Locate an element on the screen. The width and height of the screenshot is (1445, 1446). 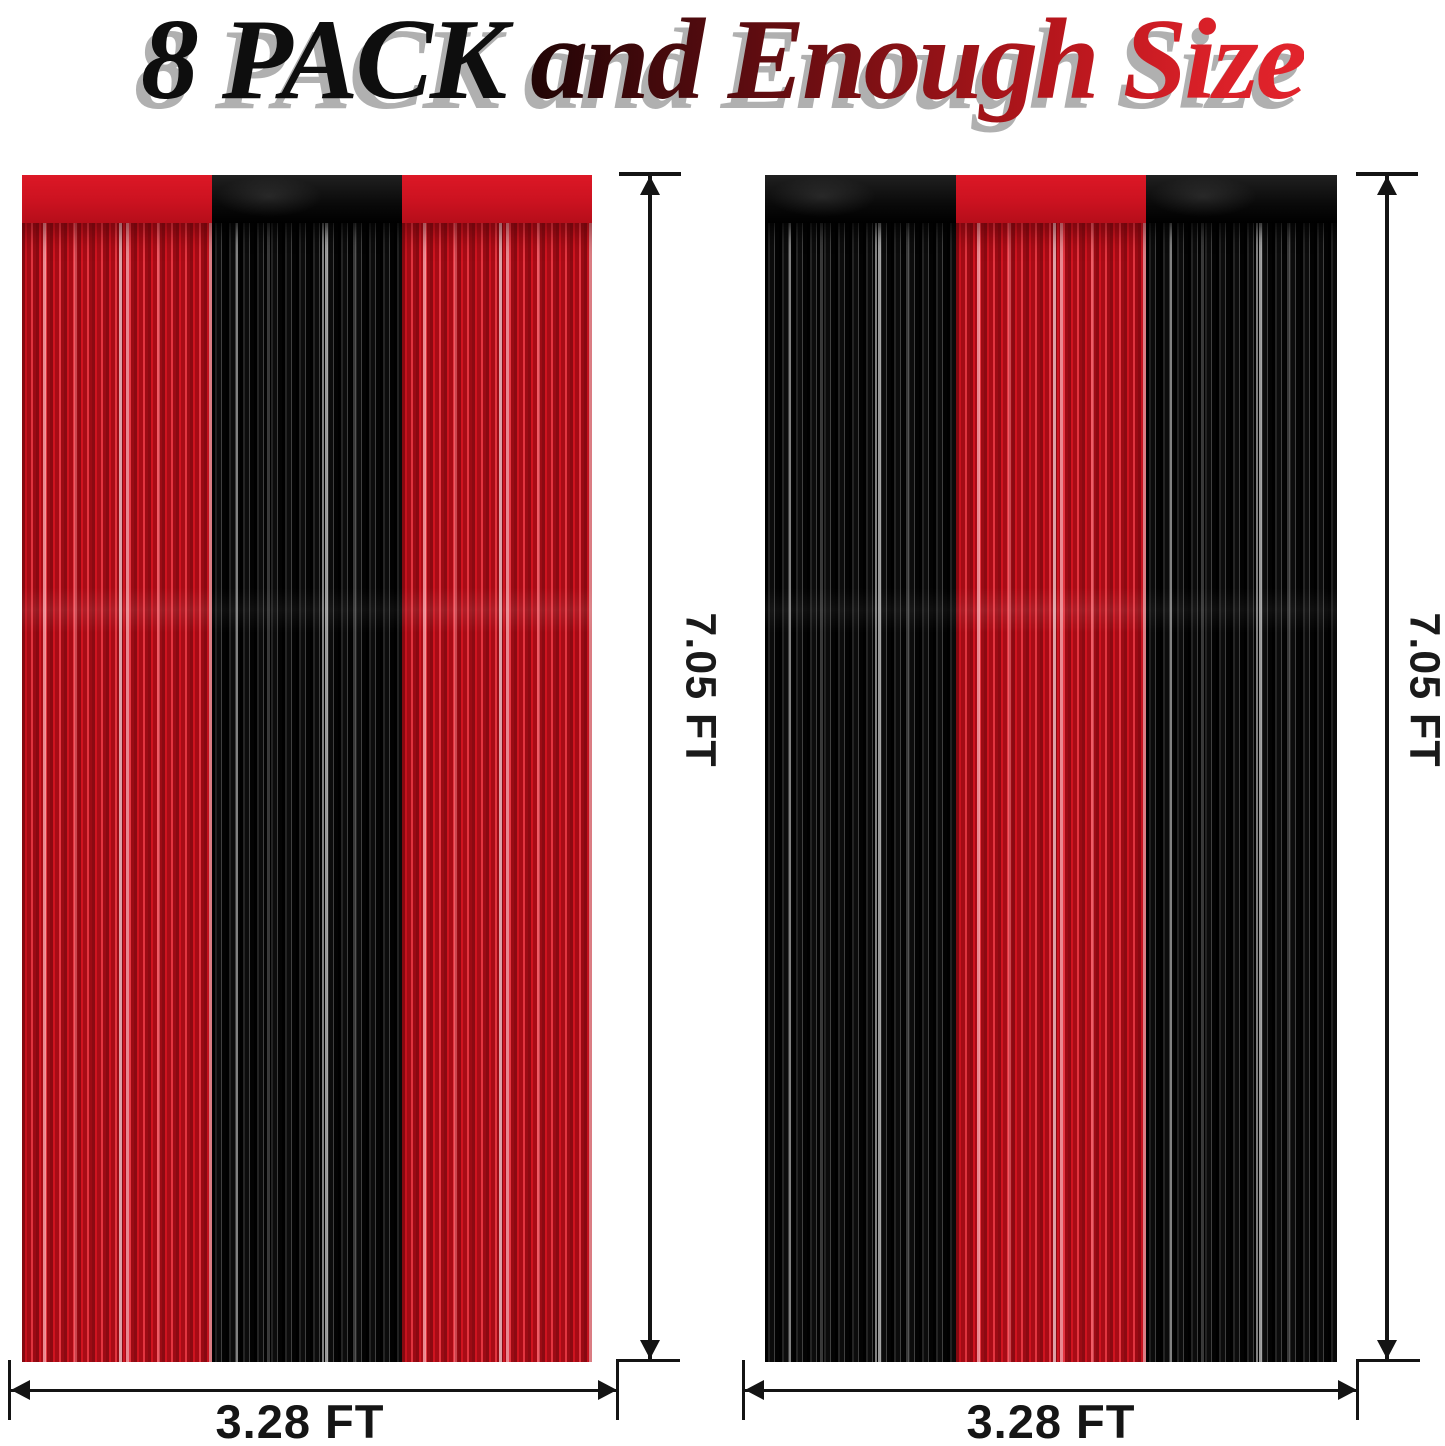
page-title: 8 PACK and Enough Size is located at coordinates (722, 59).